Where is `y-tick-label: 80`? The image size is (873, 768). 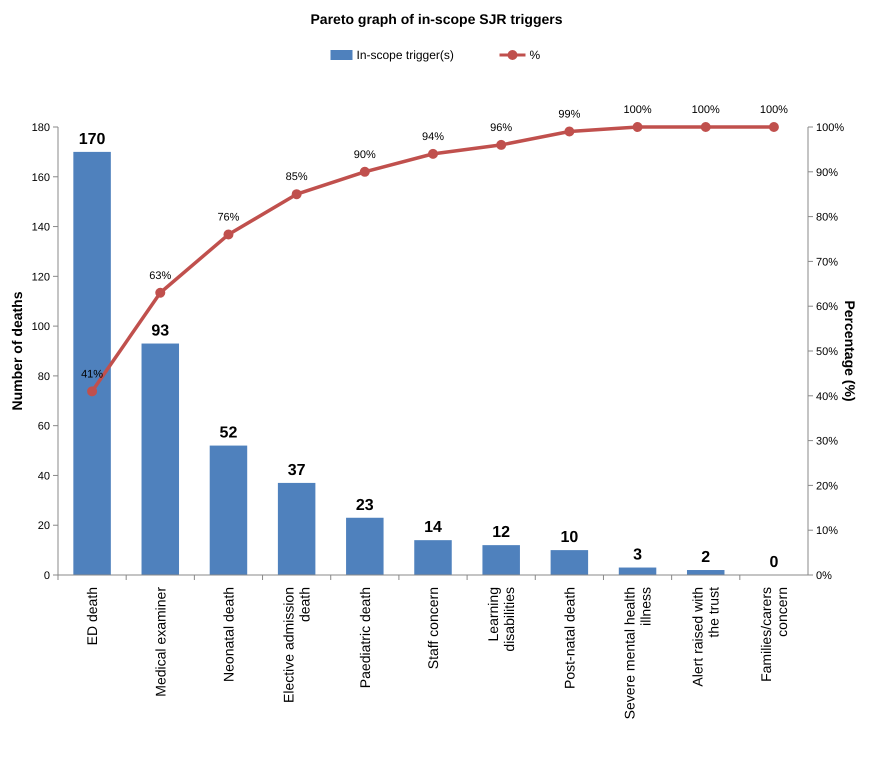 y-tick-label: 80 is located at coordinates (44, 376).